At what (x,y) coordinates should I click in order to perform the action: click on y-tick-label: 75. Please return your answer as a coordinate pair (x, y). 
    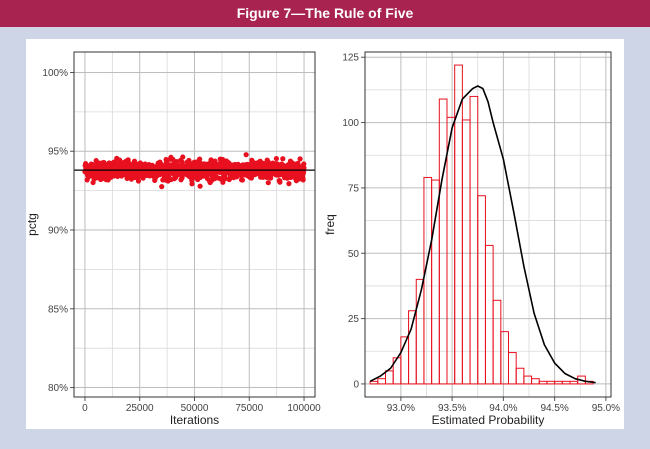
    Looking at the image, I should click on (354, 188).